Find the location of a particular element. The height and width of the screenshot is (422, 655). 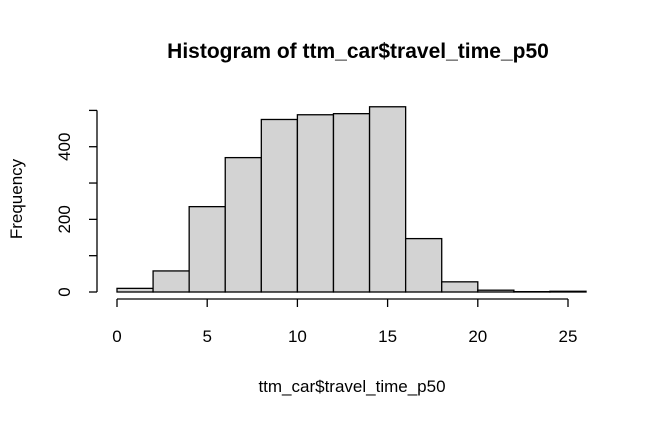

y-axis: 0 200 400 is located at coordinates (76, 203).